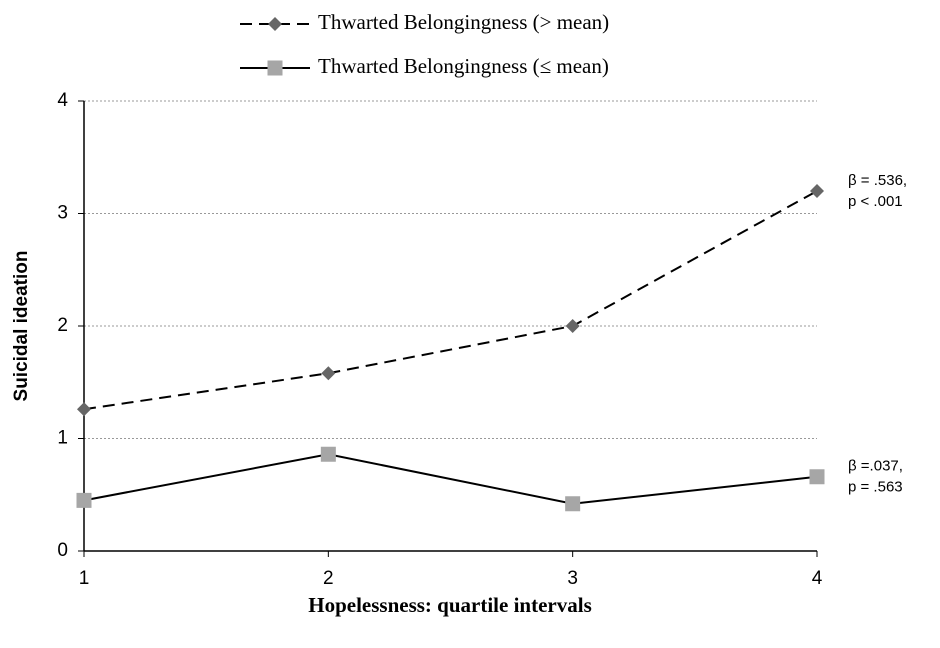  Describe the element at coordinates (463, 66) in the screenshot. I see `legend-label: Thwarted Belongingness (≤ mean)` at that location.